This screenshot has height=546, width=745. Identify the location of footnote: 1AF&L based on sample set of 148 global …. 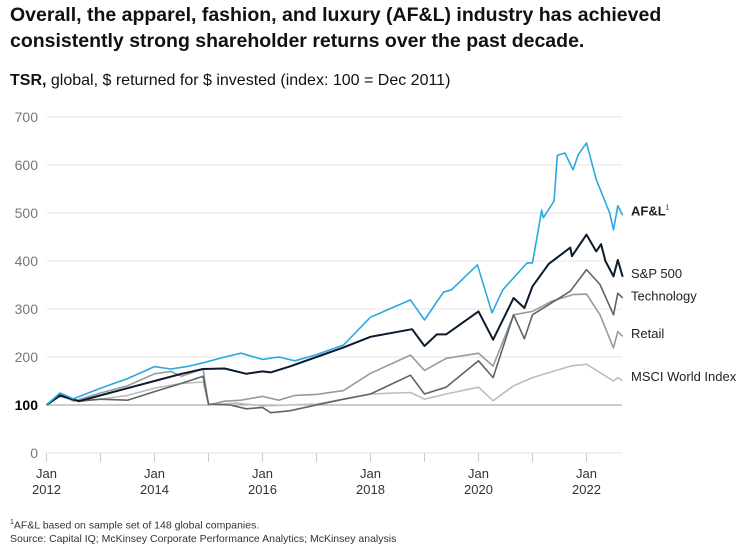
(135, 525).